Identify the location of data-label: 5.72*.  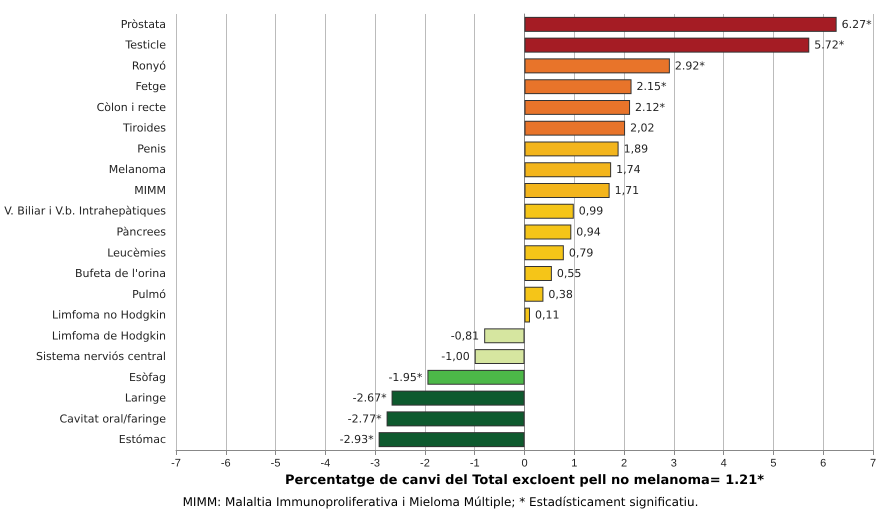
(829, 45).